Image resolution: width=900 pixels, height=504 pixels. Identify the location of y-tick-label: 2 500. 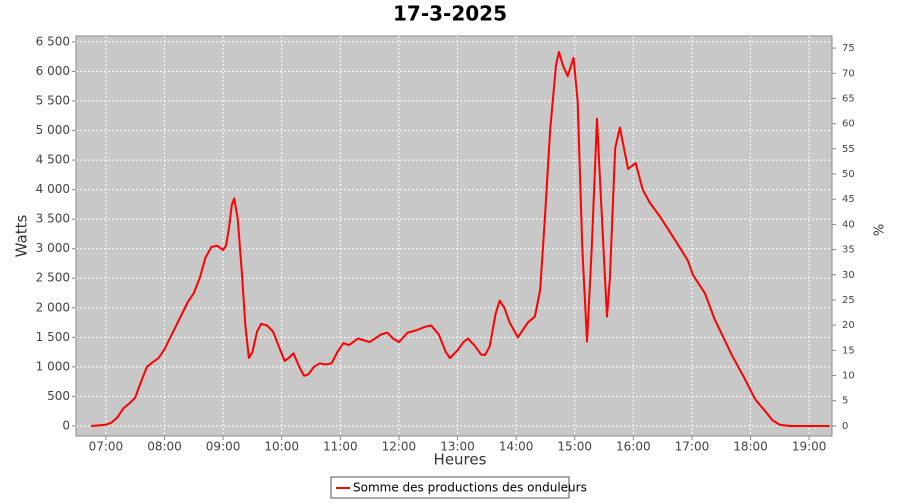
(53, 278).